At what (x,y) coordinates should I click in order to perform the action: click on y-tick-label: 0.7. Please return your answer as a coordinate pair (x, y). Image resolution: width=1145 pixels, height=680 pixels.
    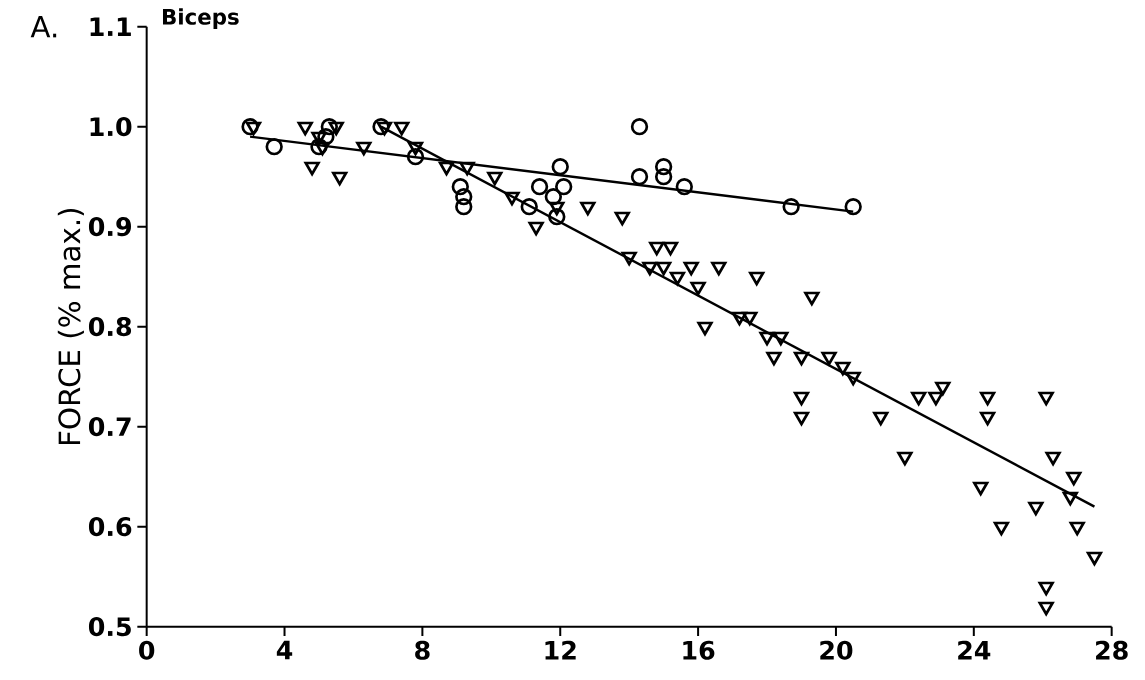
    Looking at the image, I should click on (109, 427).